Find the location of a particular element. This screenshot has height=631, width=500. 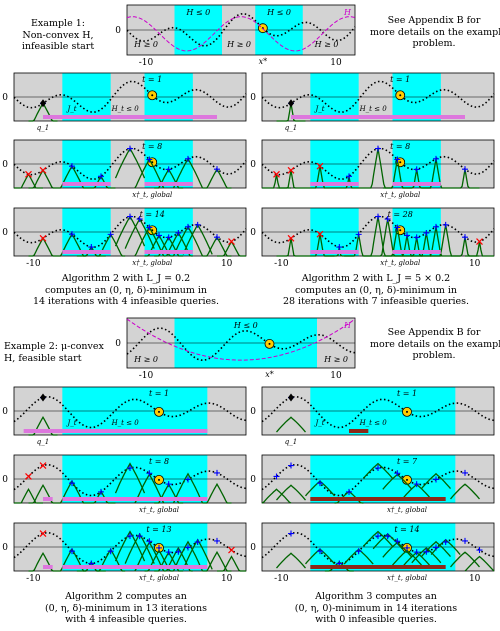

example1-title-line: infeasible start is located at coordinates (58, 46).